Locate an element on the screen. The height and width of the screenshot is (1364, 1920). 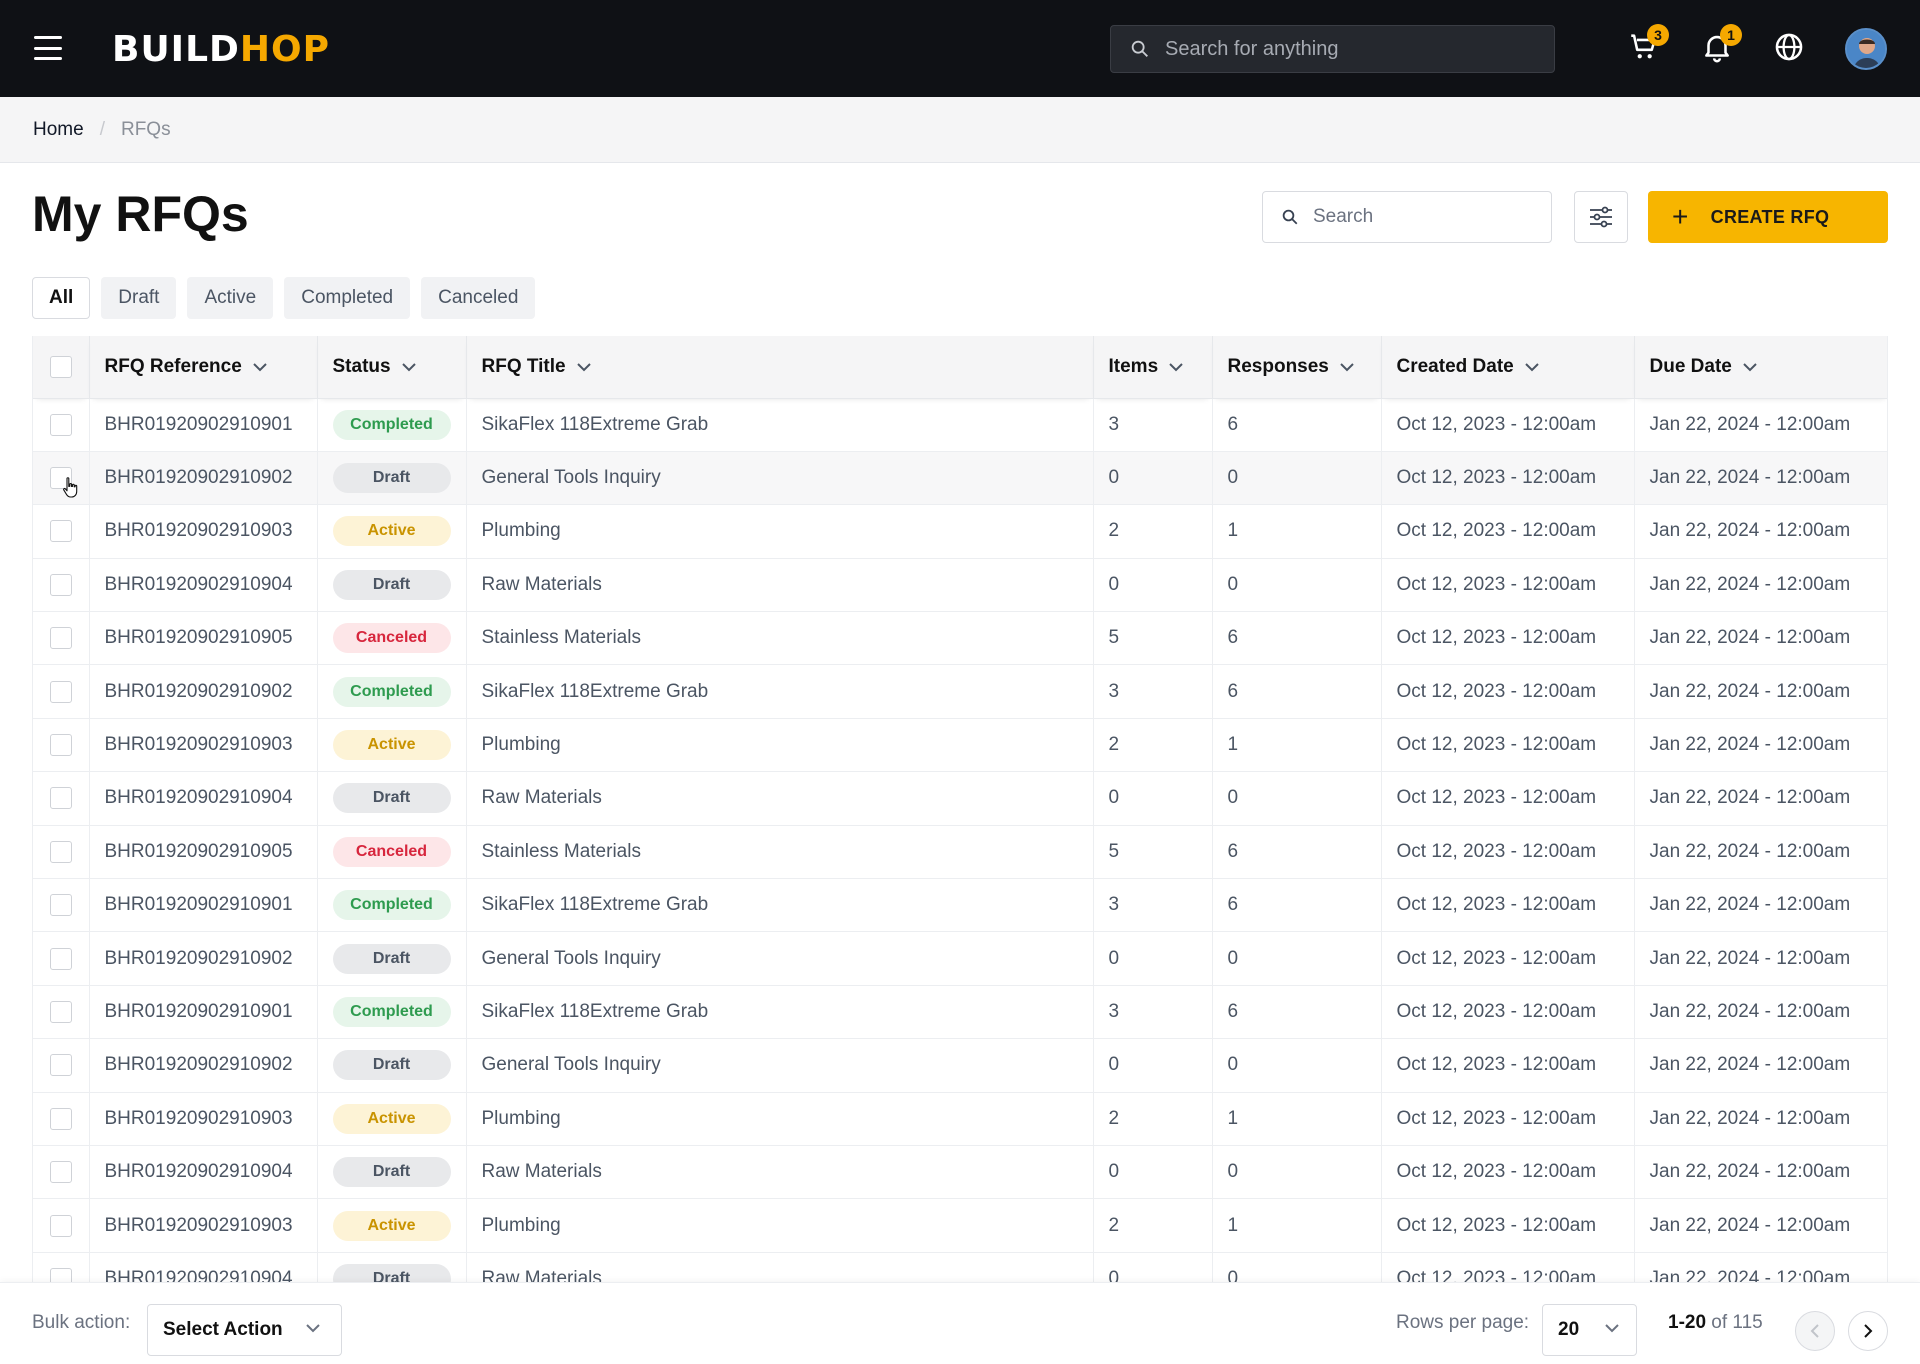
filter-button is located at coordinates (1601, 217).